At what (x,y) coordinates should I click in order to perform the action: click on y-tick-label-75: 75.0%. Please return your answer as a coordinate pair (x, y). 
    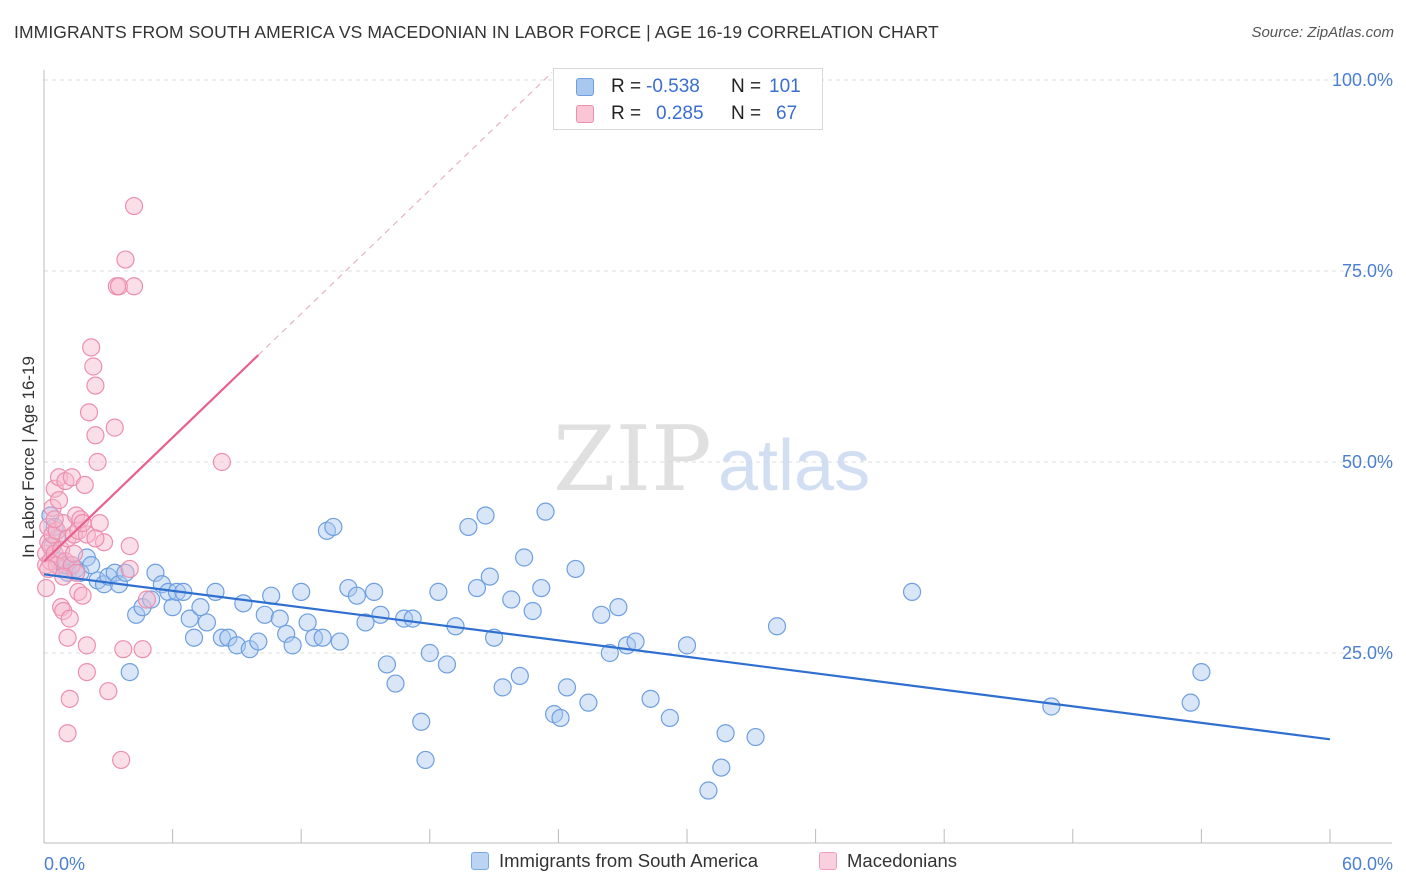
    Looking at the image, I should click on (1367, 271).